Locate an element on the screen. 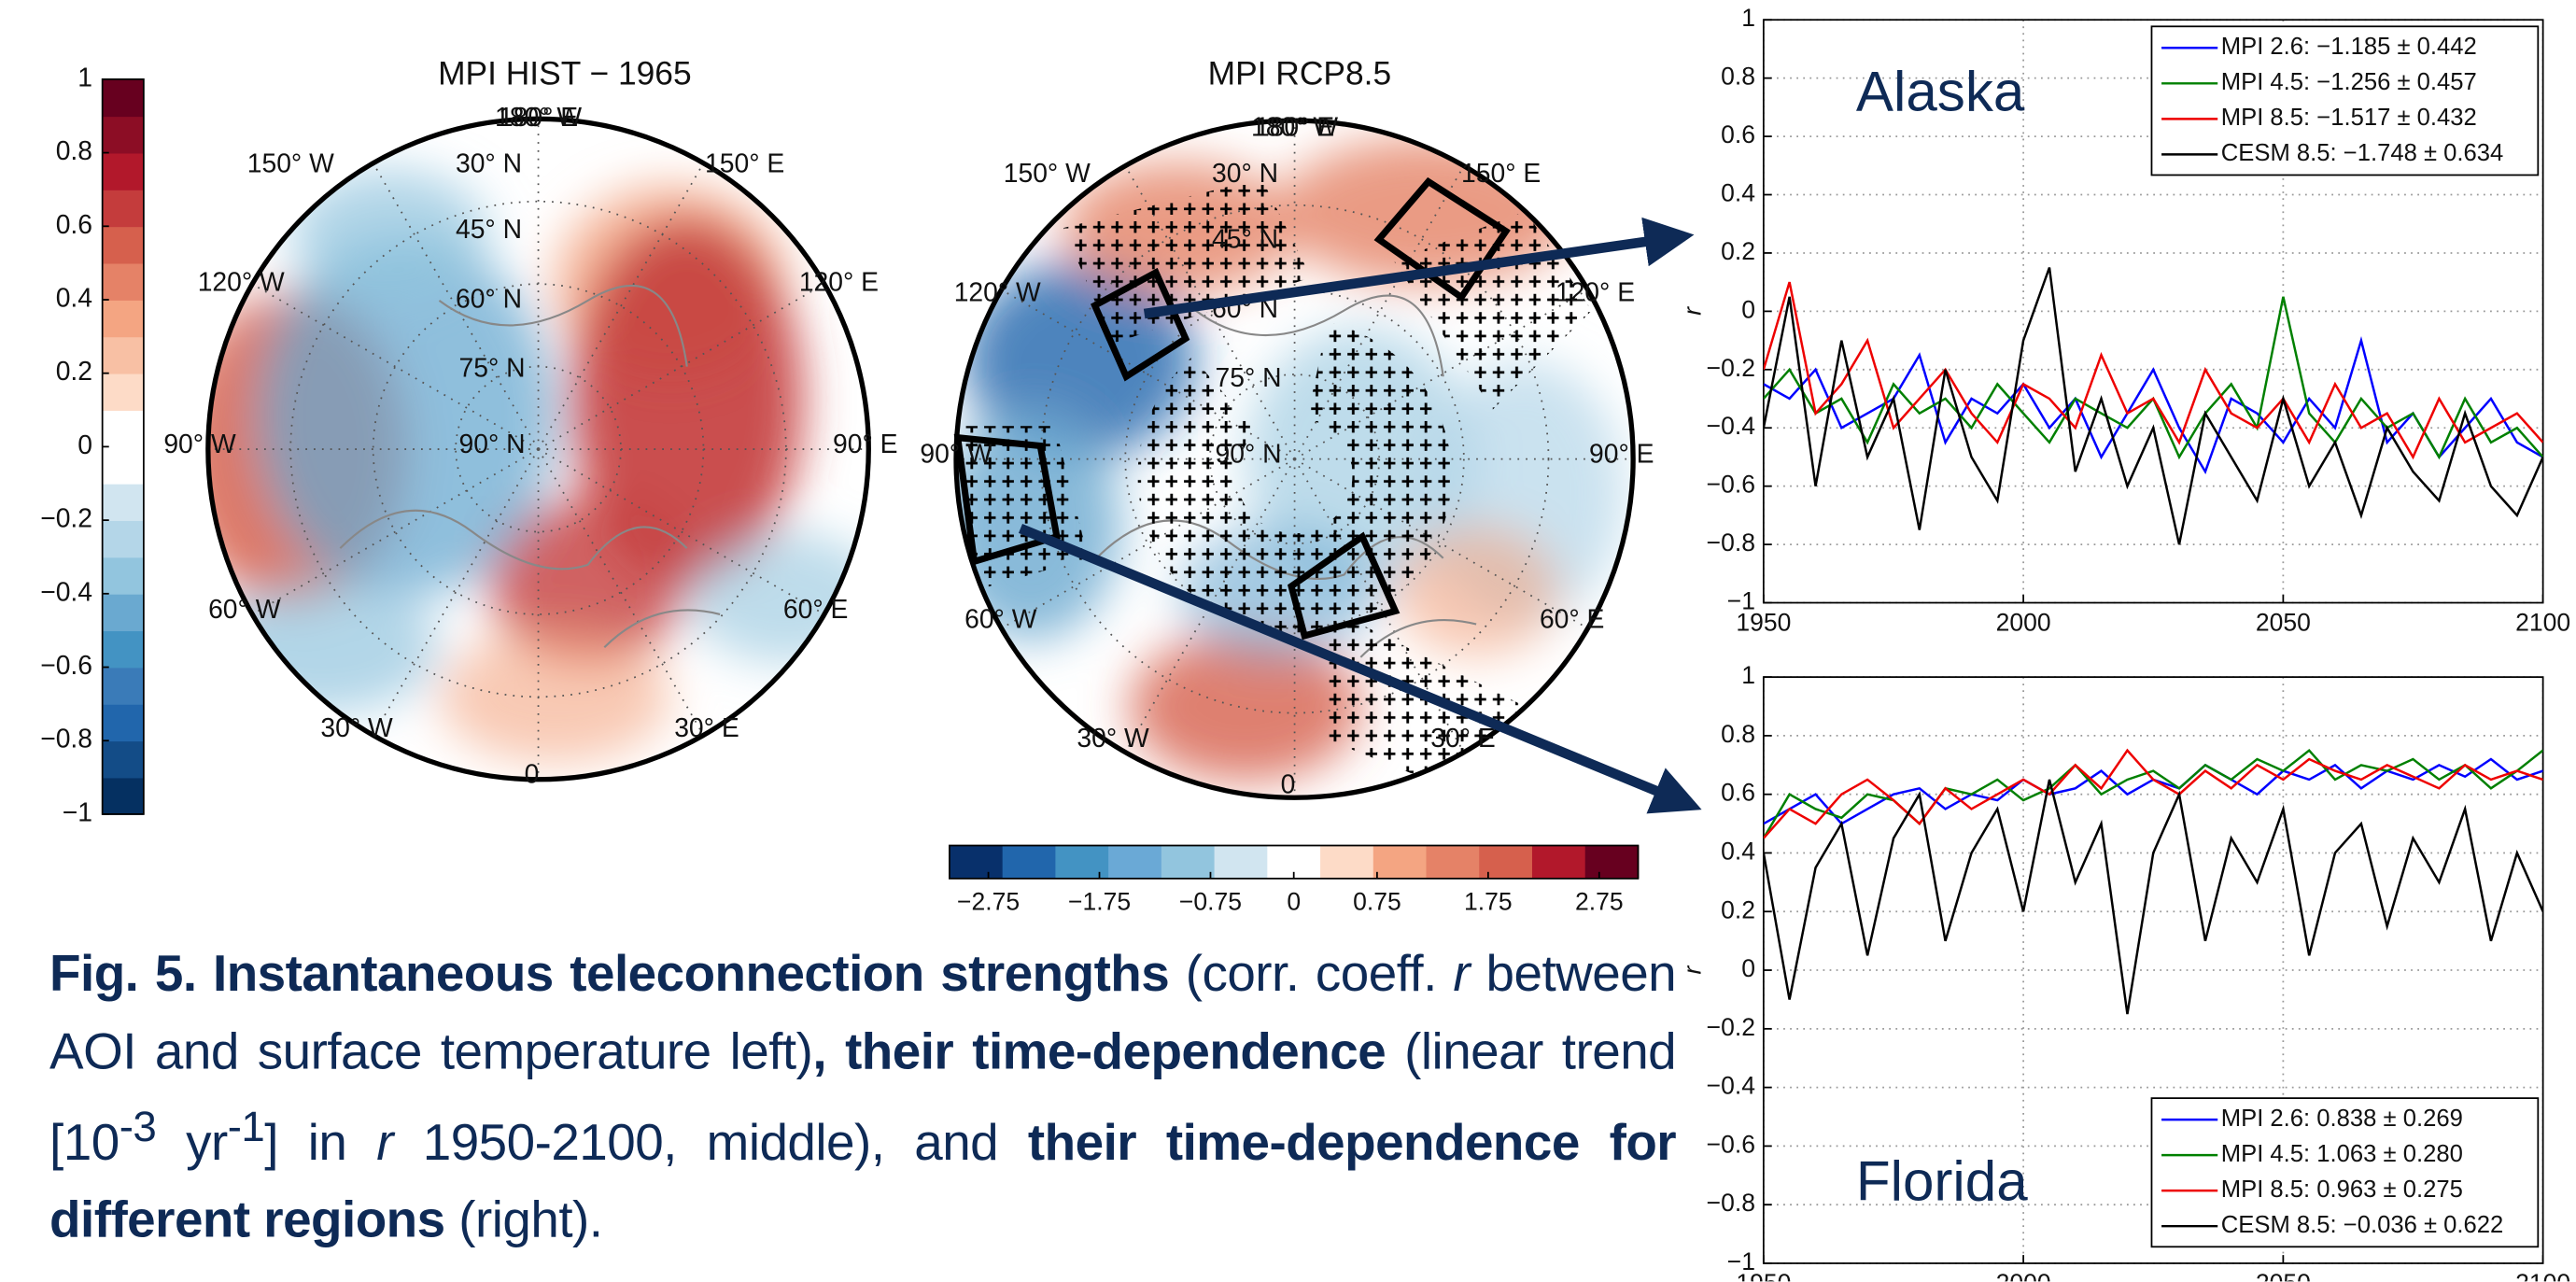 The width and height of the screenshot is (2576, 1282). map-title: MPI HIST − 1965 is located at coordinates (565, 74).